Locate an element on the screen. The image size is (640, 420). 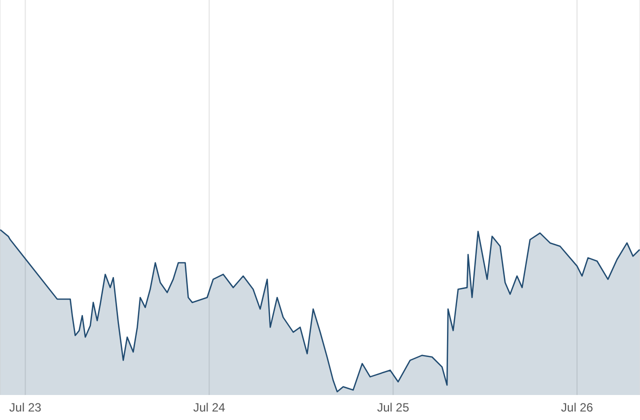
x-tick-label: Jul 24 is located at coordinates (209, 407).